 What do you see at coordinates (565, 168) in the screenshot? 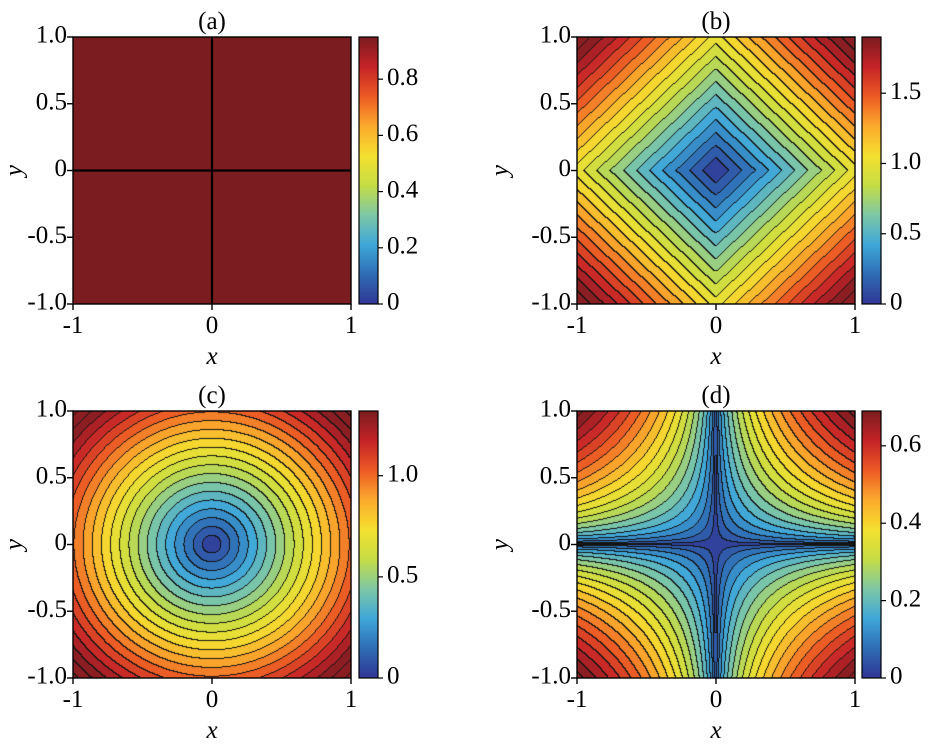
I see `panel-b-y-tick: 0` at bounding box center [565, 168].